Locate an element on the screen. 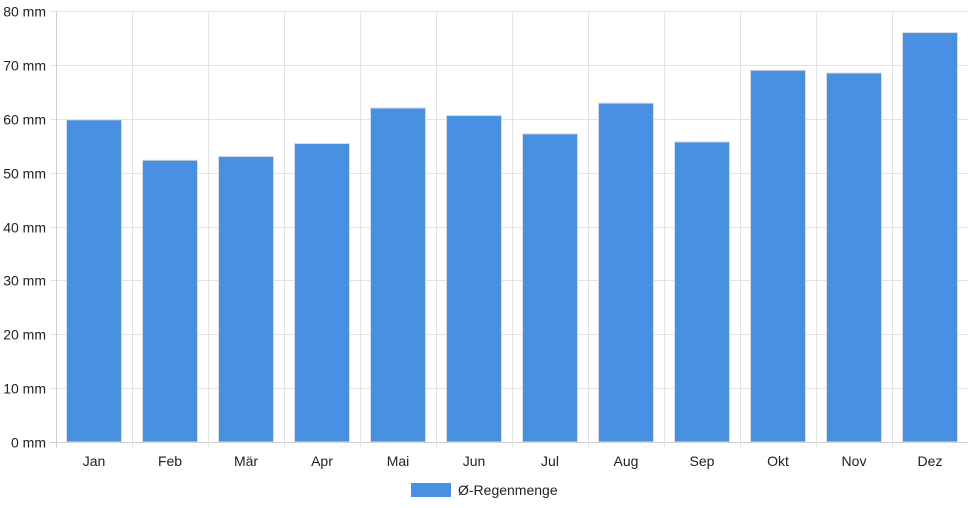 Image resolution: width=968 pixels, height=508 pixels. x-tick-label: Sep is located at coordinates (702, 461).